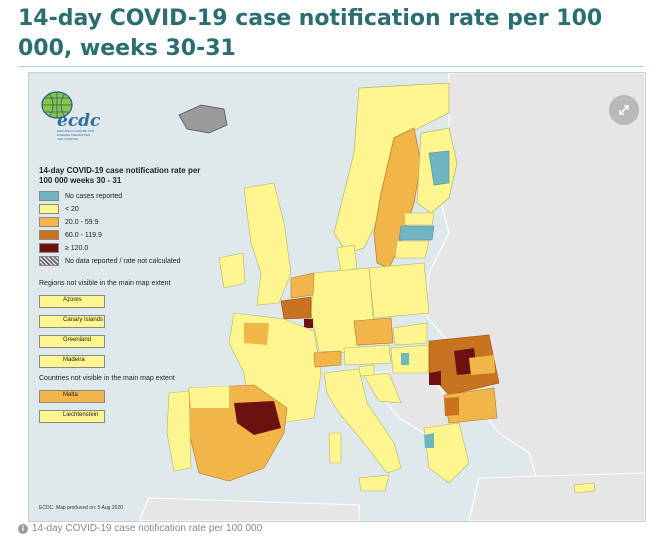  Describe the element at coordinates (134, 209) in the screenshot. I see `legend-item: < 20` at that location.